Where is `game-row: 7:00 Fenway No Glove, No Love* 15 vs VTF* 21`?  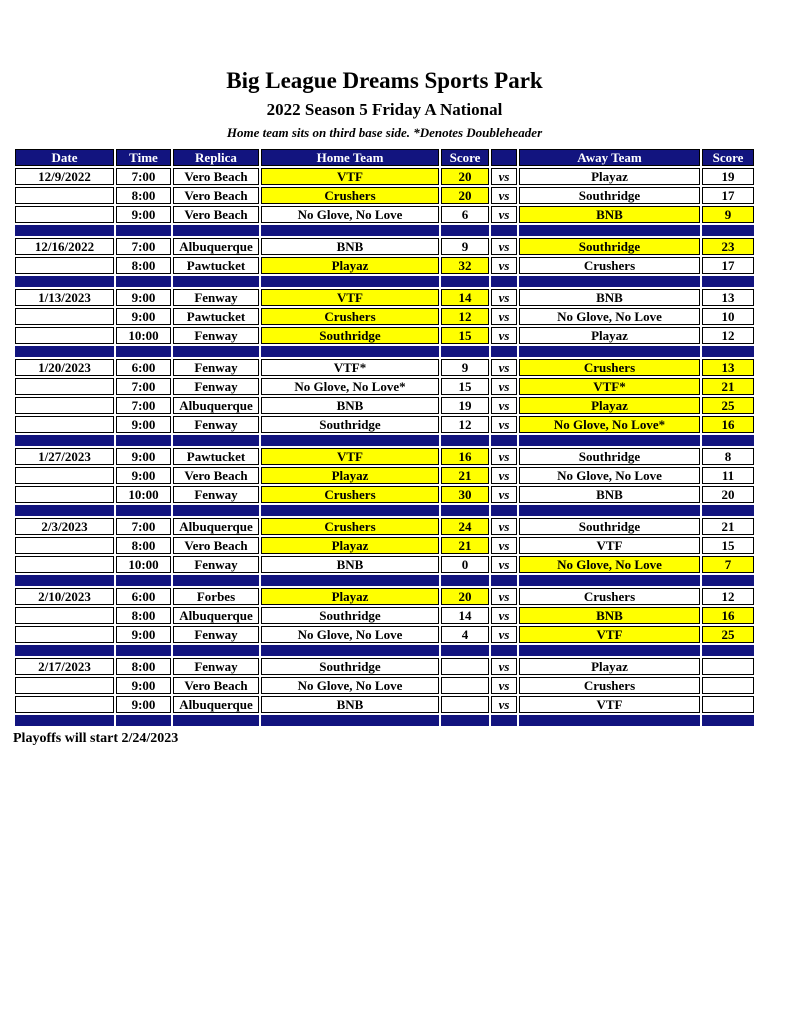
game-row: 7:00 Fenway No Glove, No Love* 15 vs VTF* 21 is located at coordinates (384, 386).